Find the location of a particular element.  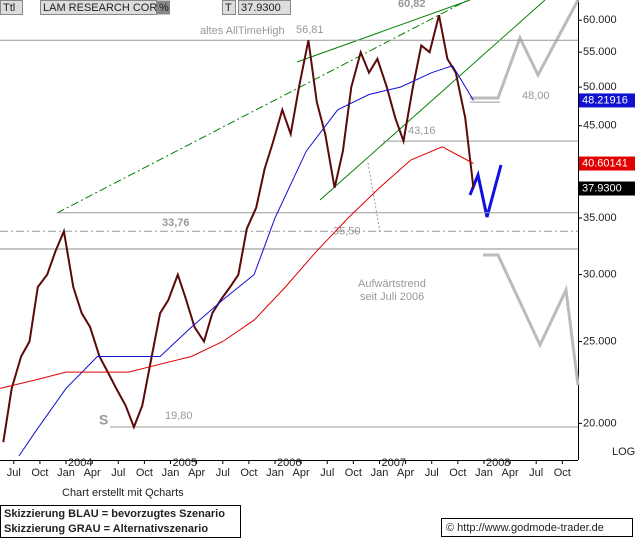

header-pct: % is located at coordinates (164, 8).